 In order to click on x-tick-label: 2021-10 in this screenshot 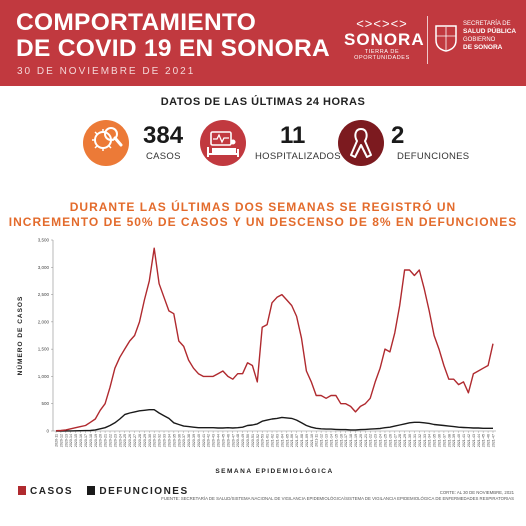, I will do `click(312, 440)`.